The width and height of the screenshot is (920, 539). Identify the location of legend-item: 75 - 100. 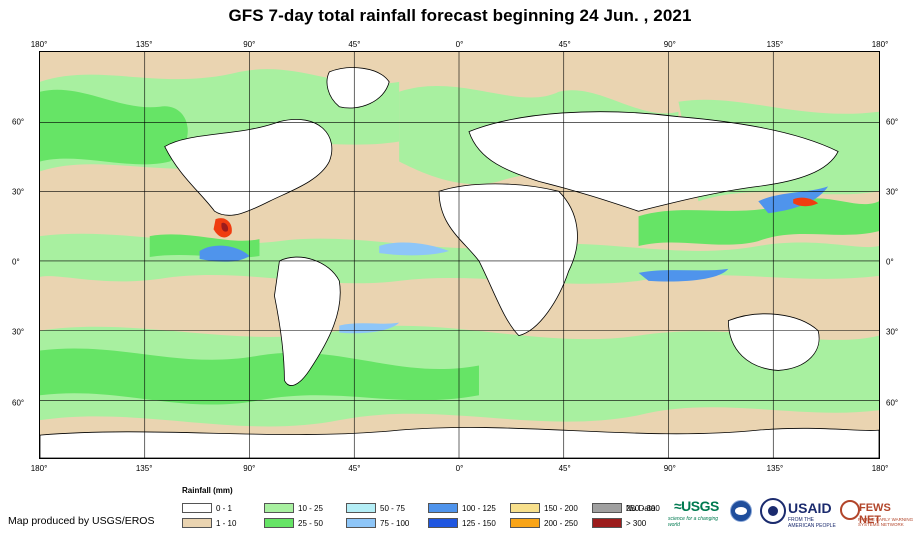
(377, 523).